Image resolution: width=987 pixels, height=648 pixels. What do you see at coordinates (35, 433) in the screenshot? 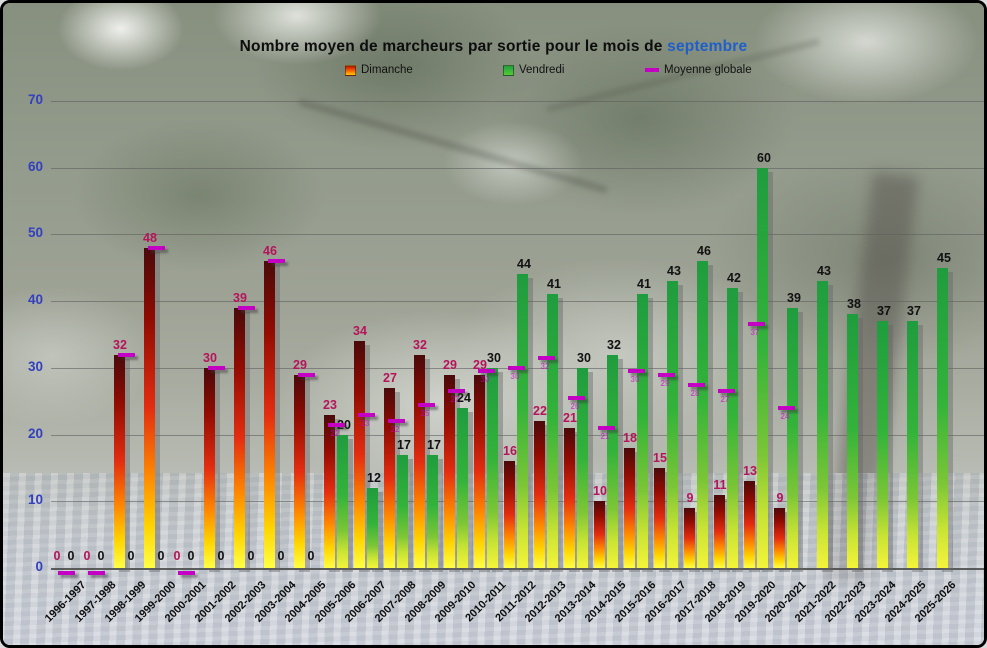
I see `y-tick-label: 20` at bounding box center [35, 433].